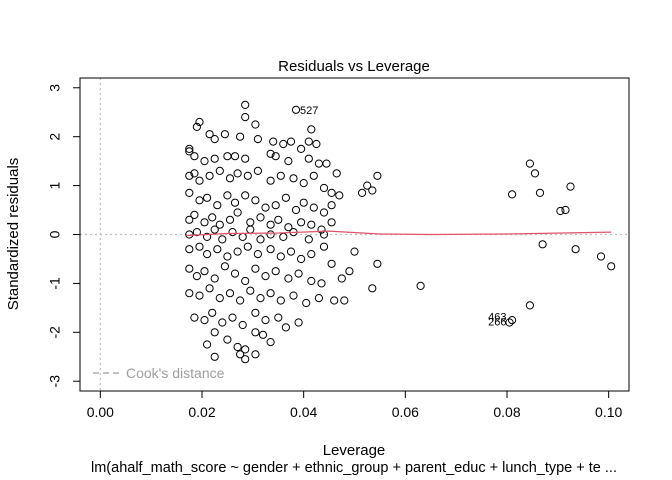 This screenshot has width=672, height=480. What do you see at coordinates (497, 318) in the screenshot?
I see `point-label: 463` at bounding box center [497, 318].